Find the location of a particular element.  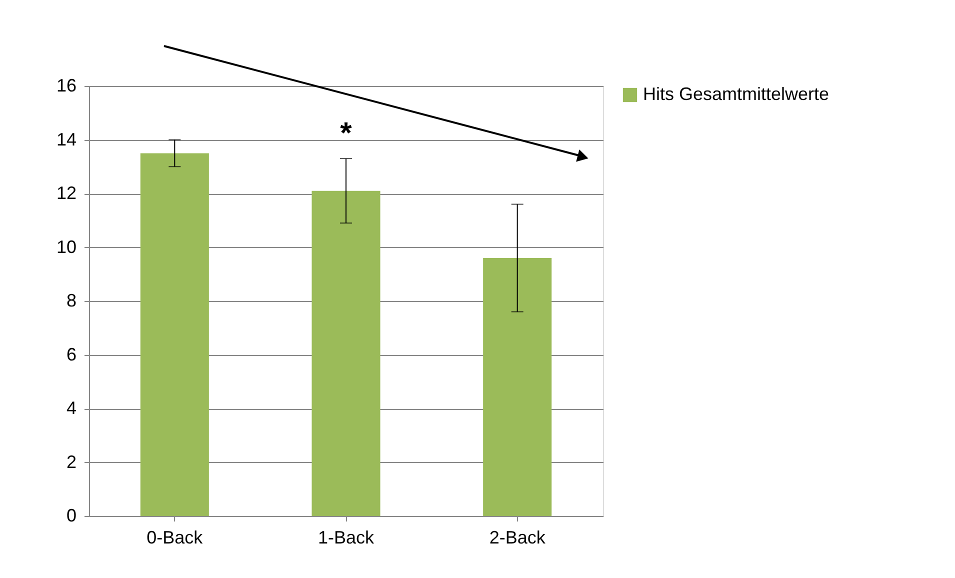

y-tick-label: 8 is located at coordinates (71, 300).